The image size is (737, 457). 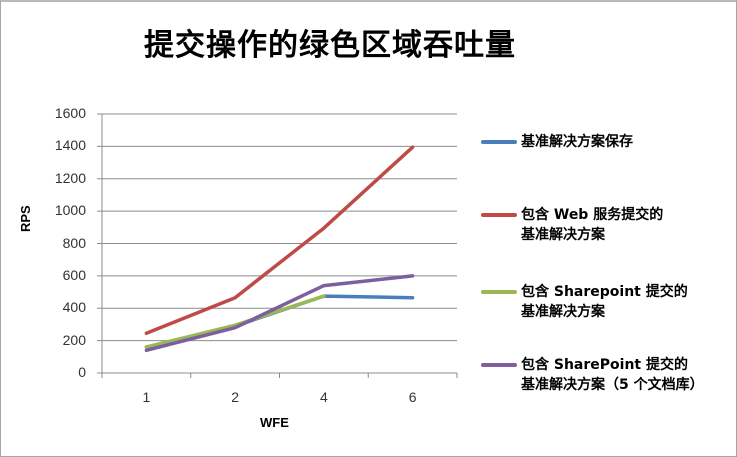 I want to click on x-tick-label: 6, so click(x=412, y=397).